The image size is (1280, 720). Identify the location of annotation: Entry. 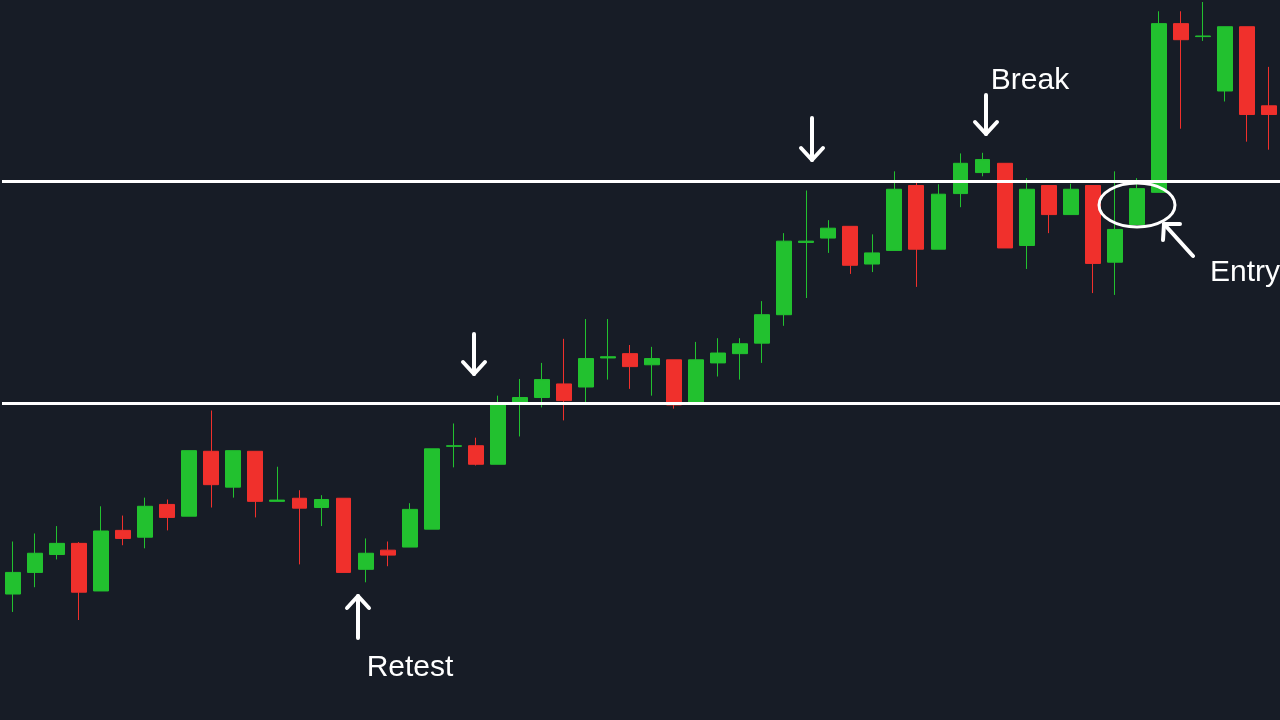
(1244, 270).